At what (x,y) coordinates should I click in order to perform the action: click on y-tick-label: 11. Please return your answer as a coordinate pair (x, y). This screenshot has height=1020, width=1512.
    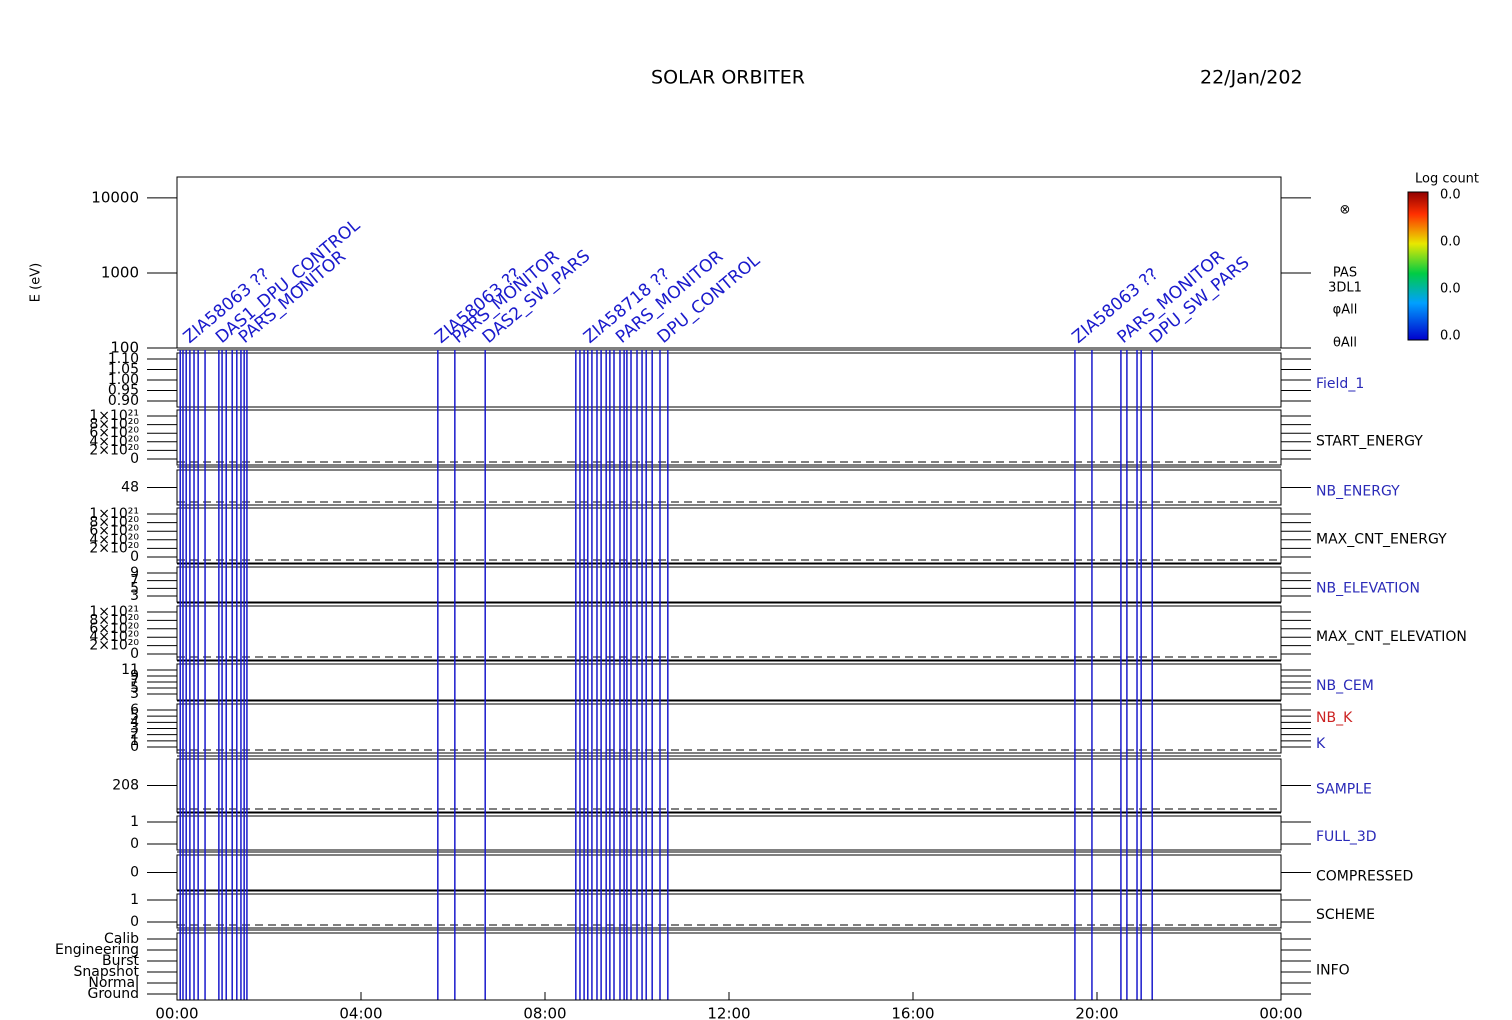
    Looking at the image, I should click on (130, 670).